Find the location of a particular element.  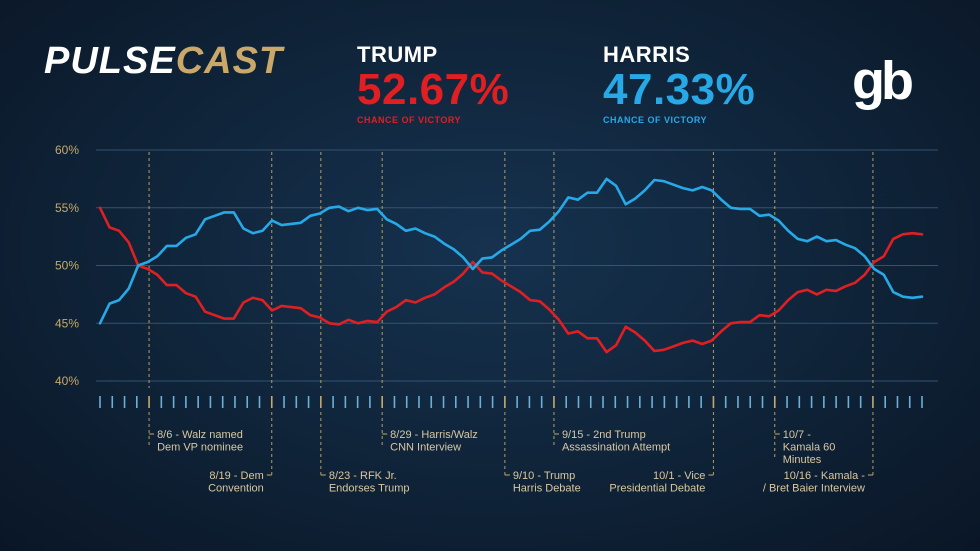

y-tick-label: 45% is located at coordinates (67, 323).